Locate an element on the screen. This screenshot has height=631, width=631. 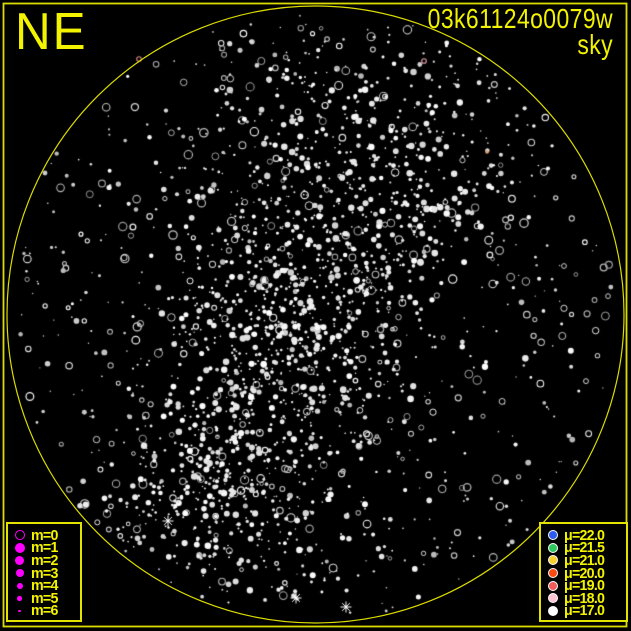
mu-legend-row: μ=17.0 is located at coordinates (583, 611).